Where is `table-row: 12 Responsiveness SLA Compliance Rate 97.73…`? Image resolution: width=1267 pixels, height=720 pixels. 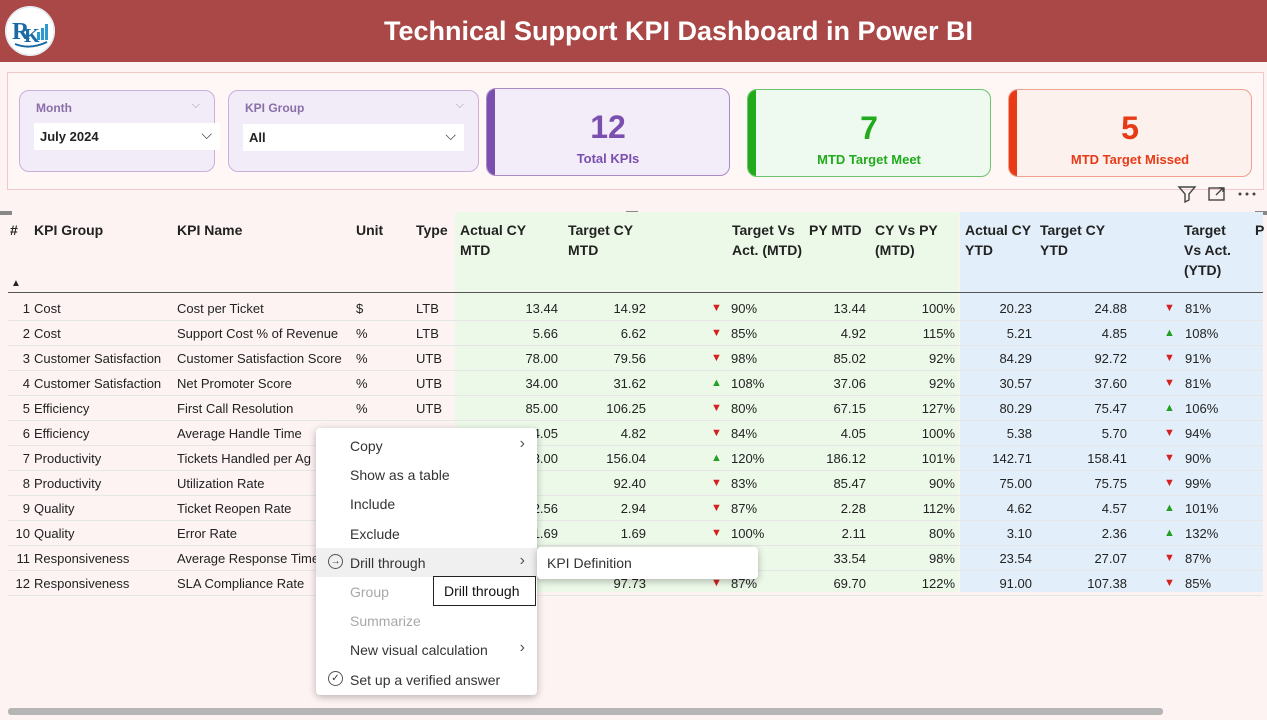 table-row: 12 Responsiveness SLA Compliance Rate 97.73… is located at coordinates (633, 583).